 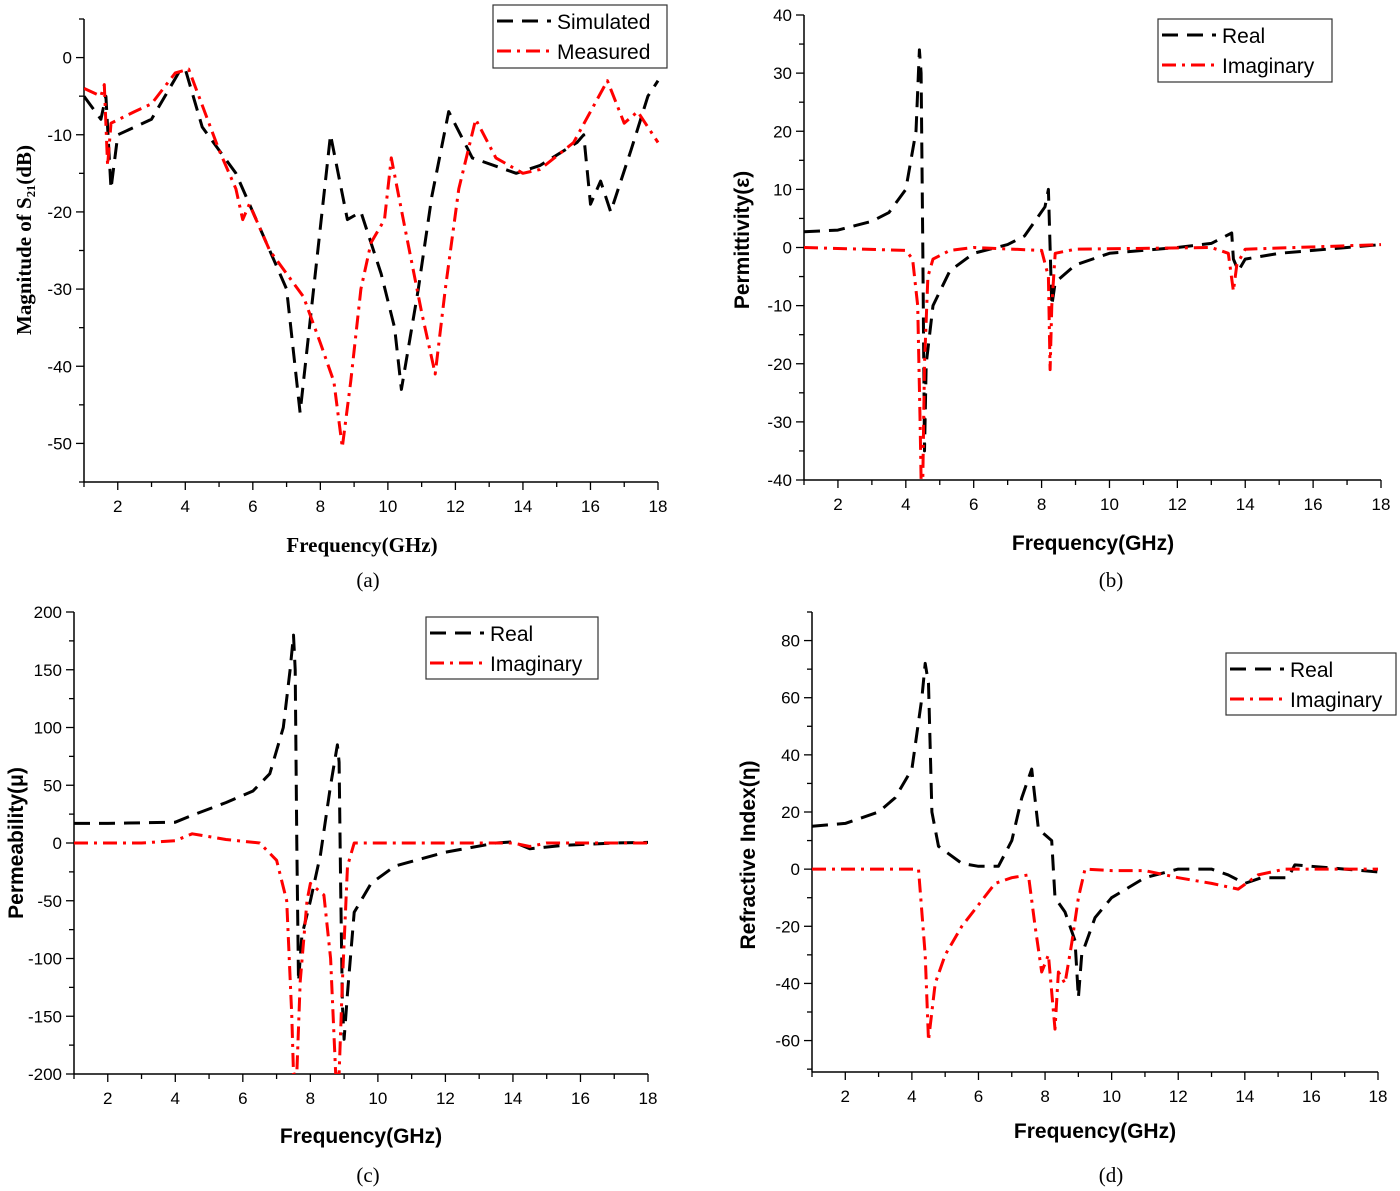 I want to click on panel-caption: (a), so click(x=367, y=580).